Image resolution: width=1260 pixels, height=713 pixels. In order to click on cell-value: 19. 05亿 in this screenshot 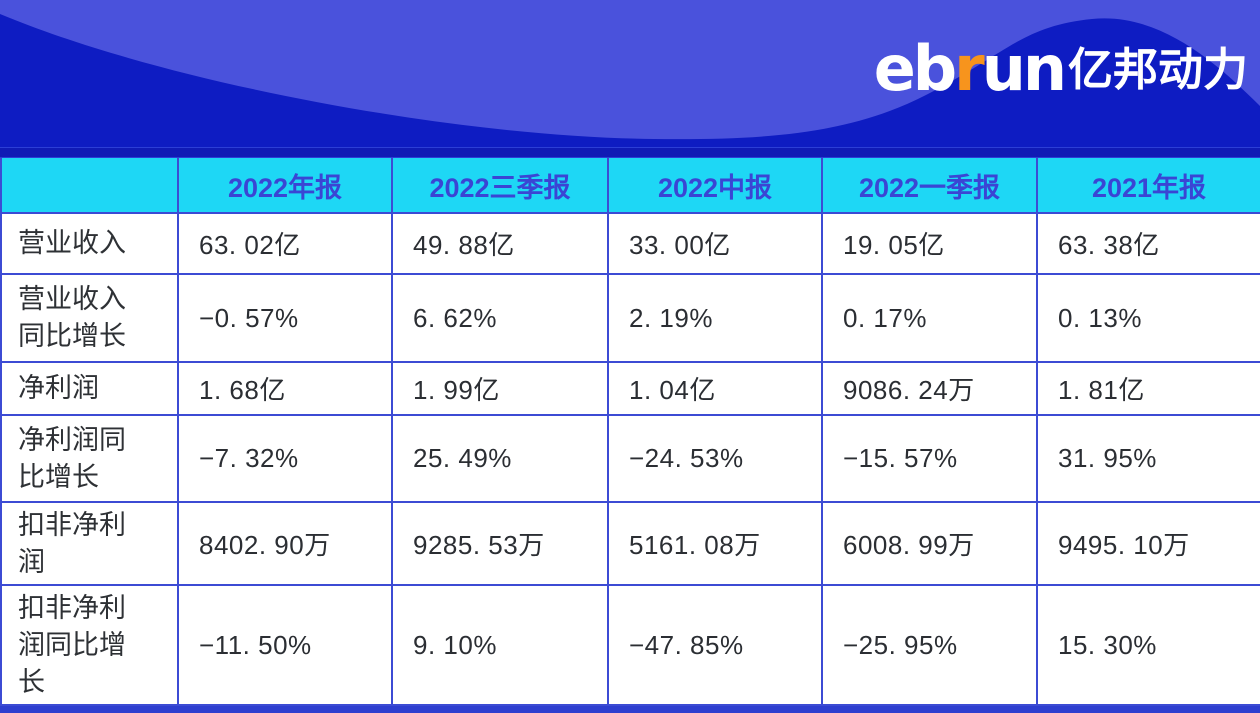, I will do `click(929, 243)`.